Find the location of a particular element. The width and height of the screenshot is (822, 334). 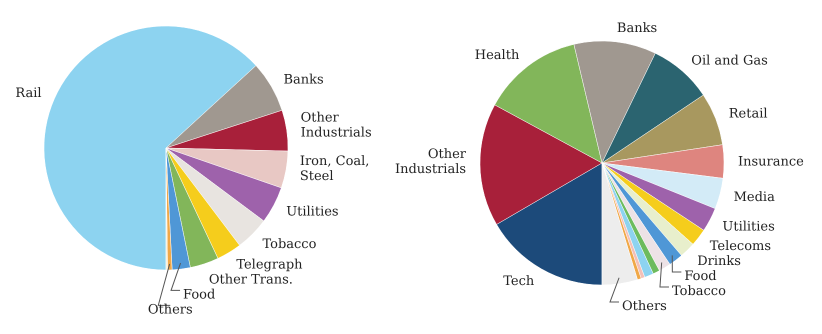

slice-label: Oil and Gas is located at coordinates (729, 60).